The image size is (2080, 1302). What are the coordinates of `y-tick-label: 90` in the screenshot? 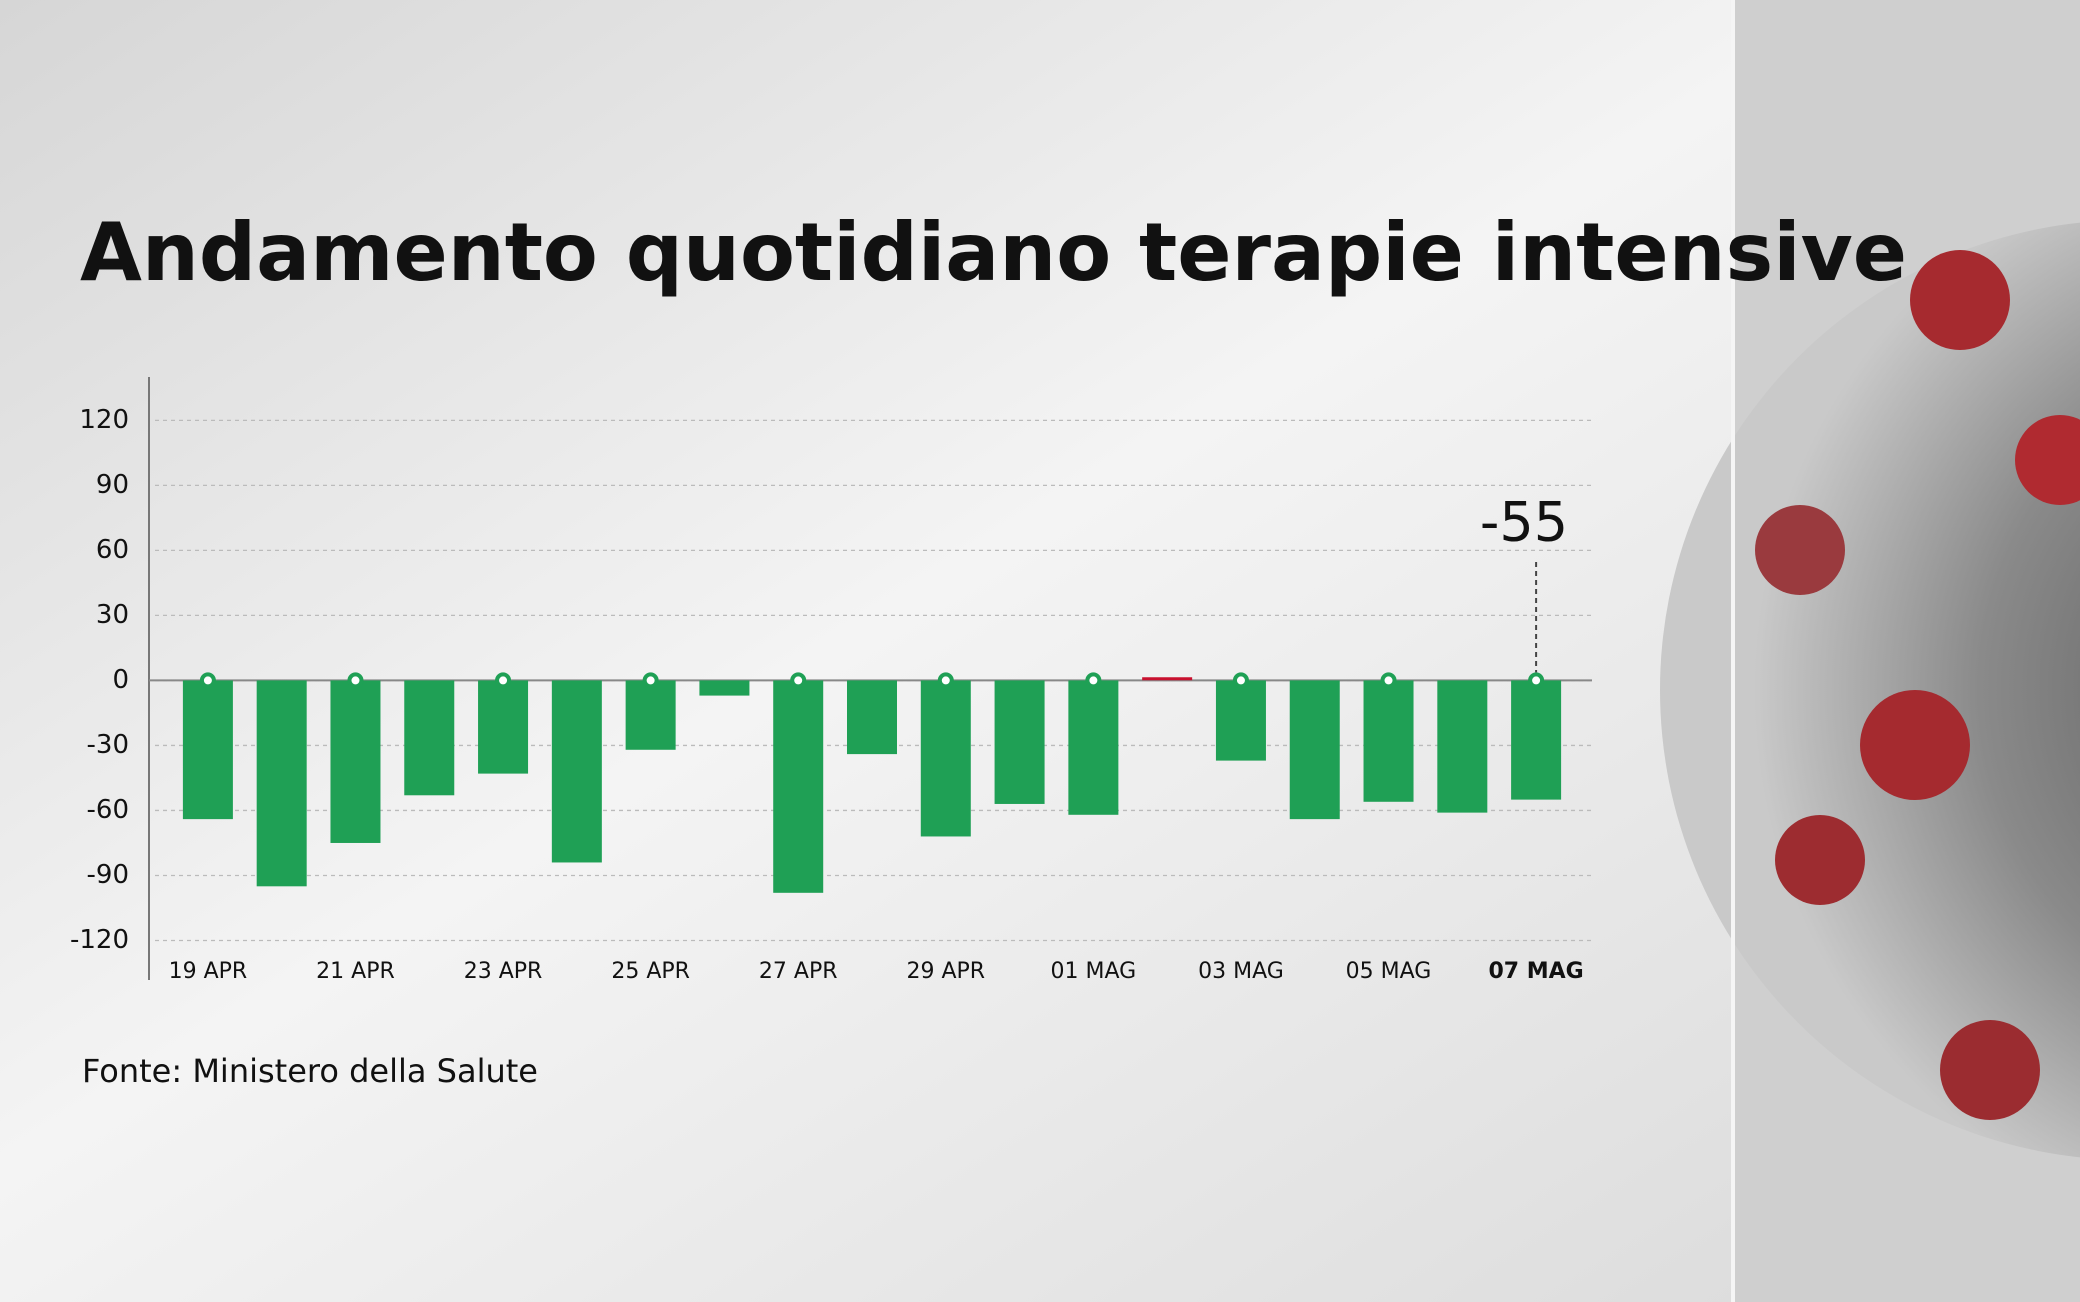 It's located at (112, 485).